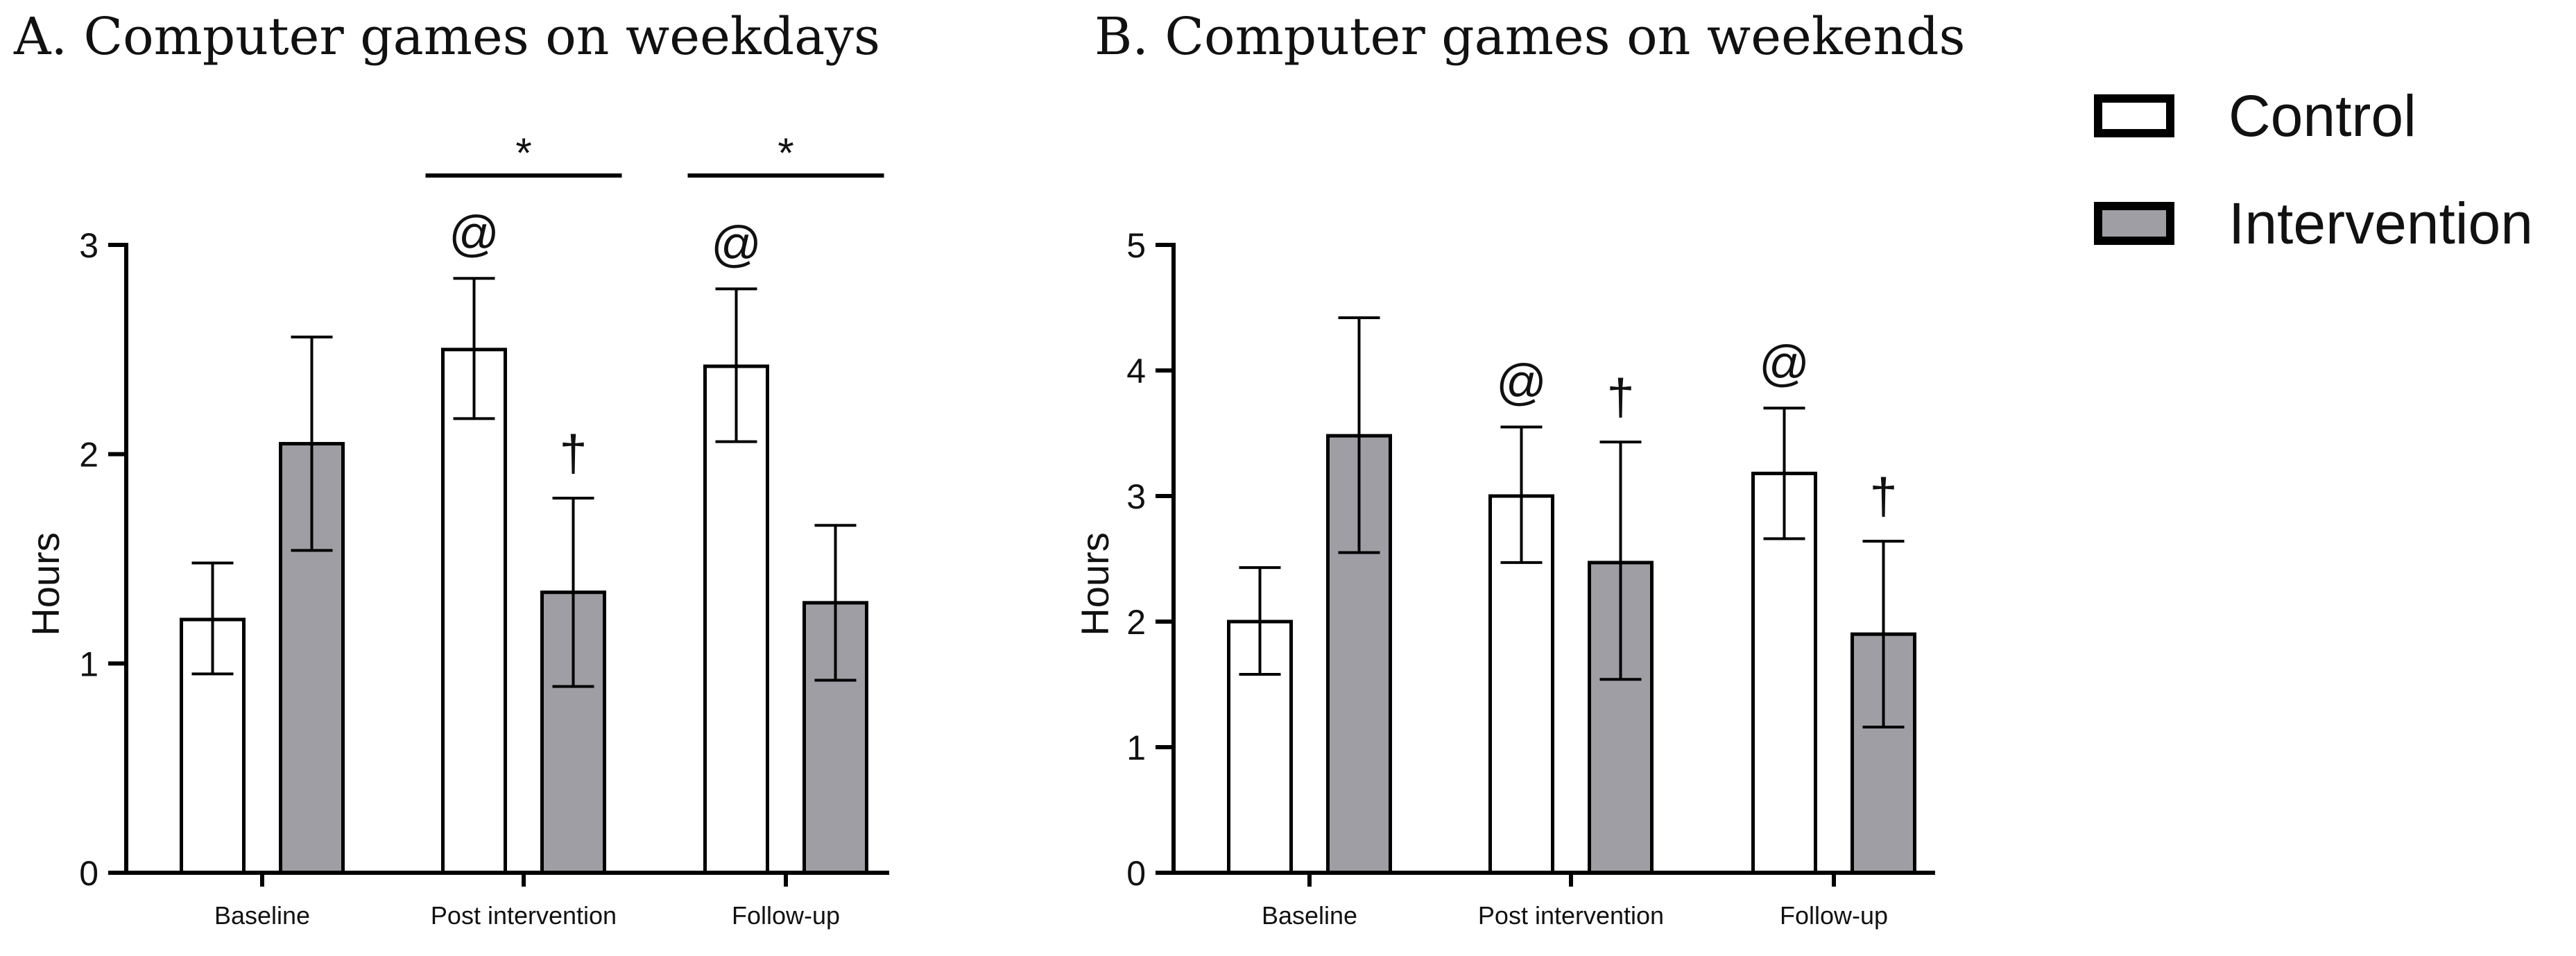  I want to click on panel-a-title: A. Computer games on weekdays, so click(446, 37).